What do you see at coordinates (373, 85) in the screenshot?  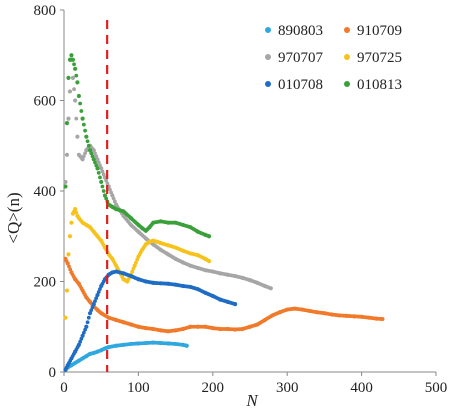 I see `legend-item-010813: 010813` at bounding box center [373, 85].